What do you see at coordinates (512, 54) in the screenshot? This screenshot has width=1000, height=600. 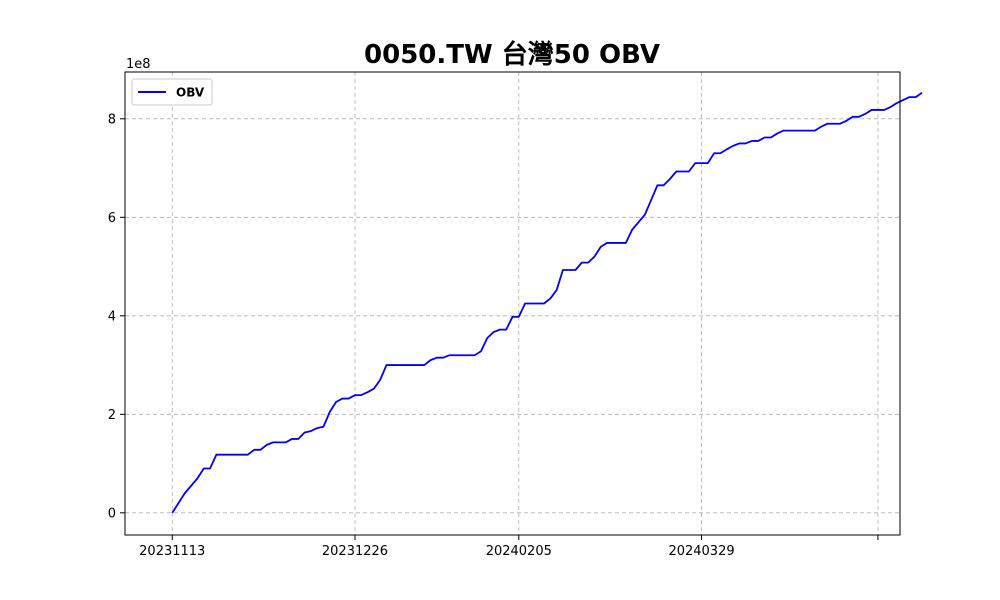 I see `chart-title: 0050.TW 台灣50 OBV` at bounding box center [512, 54].